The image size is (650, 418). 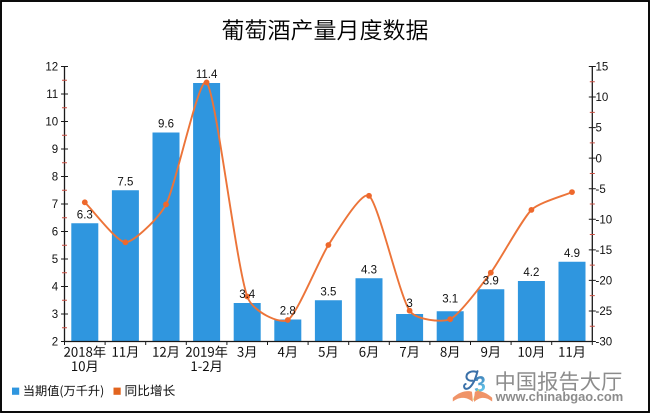 What do you see at coordinates (450, 299) in the screenshot?
I see `svg-text: 3.1` at bounding box center [450, 299].